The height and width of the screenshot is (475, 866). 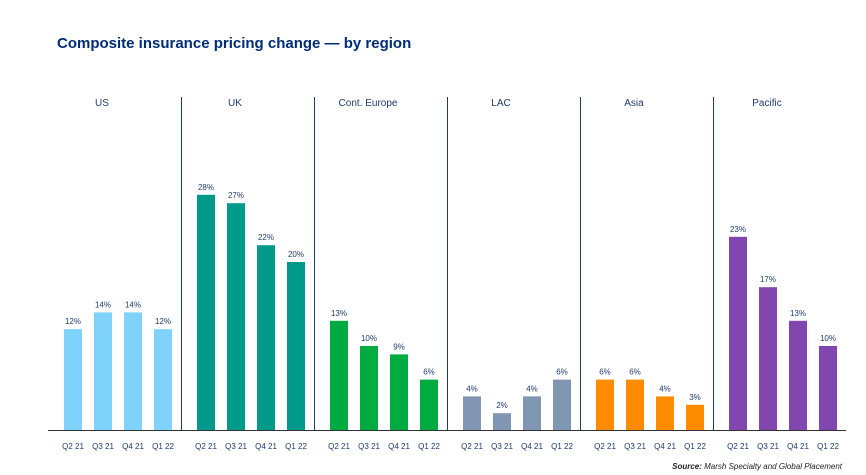 What do you see at coordinates (266, 237) in the screenshot?
I see `data-label: 22%` at bounding box center [266, 237].